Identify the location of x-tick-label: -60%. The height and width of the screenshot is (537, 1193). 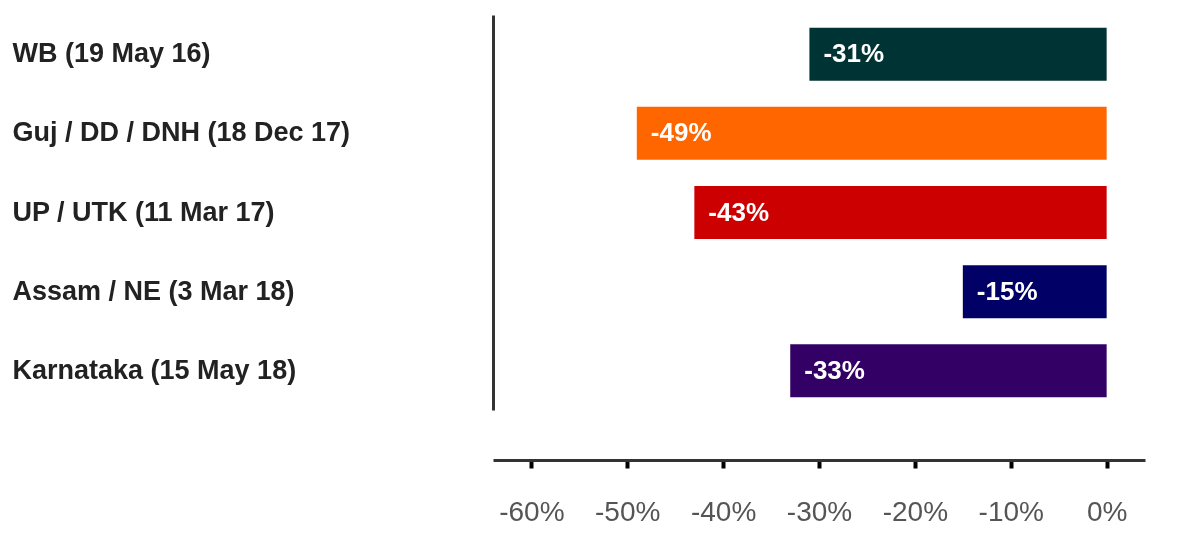
(532, 511).